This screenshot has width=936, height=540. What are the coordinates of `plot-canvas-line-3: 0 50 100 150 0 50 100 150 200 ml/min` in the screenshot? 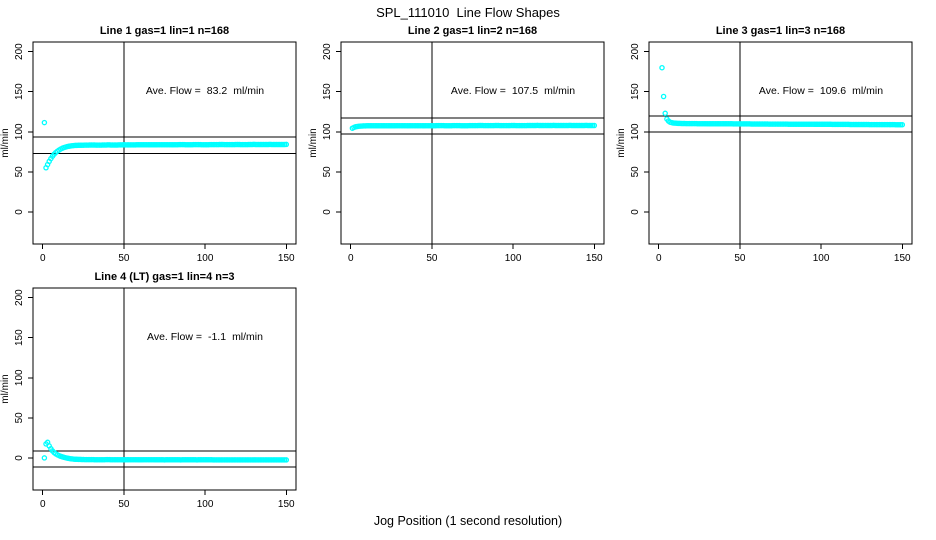 It's located at (764, 152).